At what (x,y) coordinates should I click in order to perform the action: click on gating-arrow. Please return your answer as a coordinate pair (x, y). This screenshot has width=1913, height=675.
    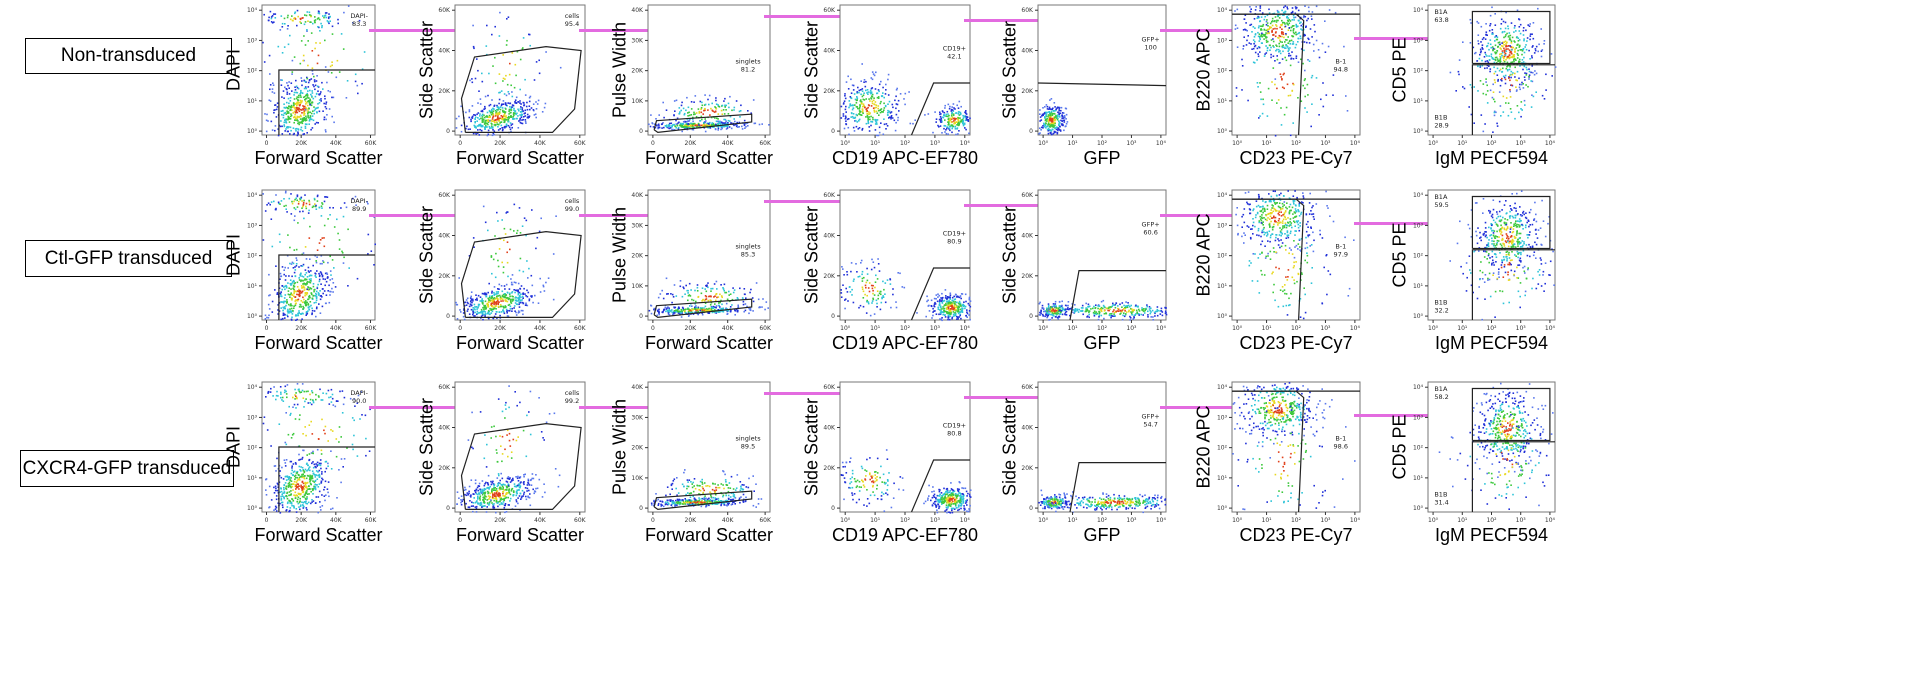
    Looking at the image, I should click on (811, 201).